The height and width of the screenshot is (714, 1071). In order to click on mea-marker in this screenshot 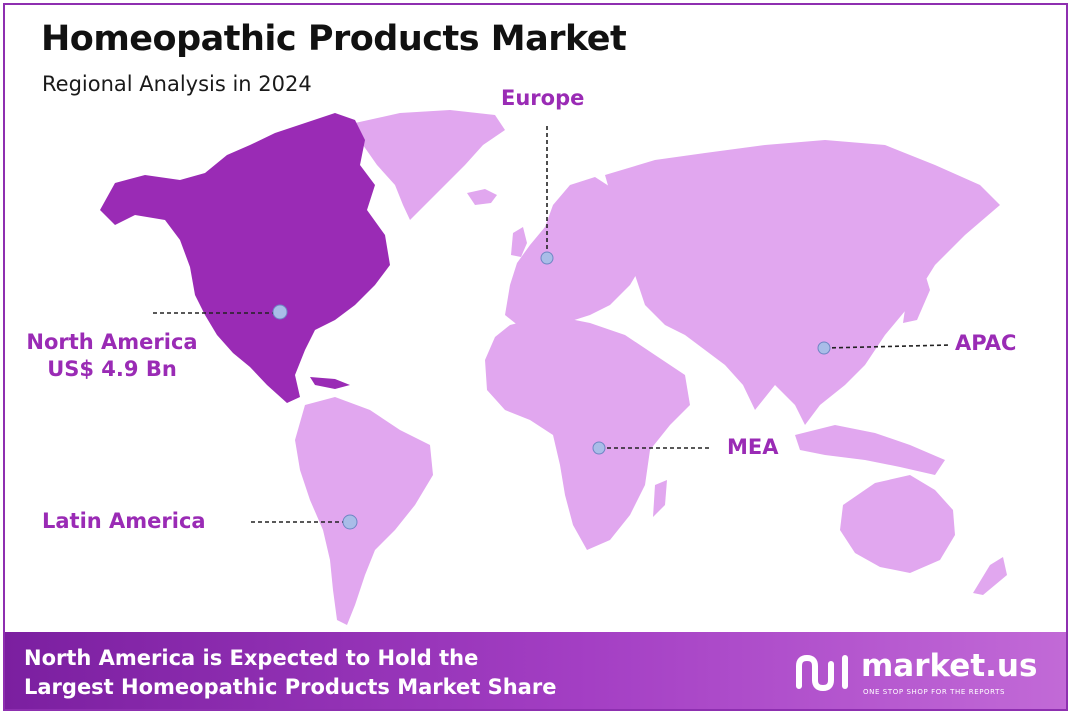, I will do `click(599, 448)`.